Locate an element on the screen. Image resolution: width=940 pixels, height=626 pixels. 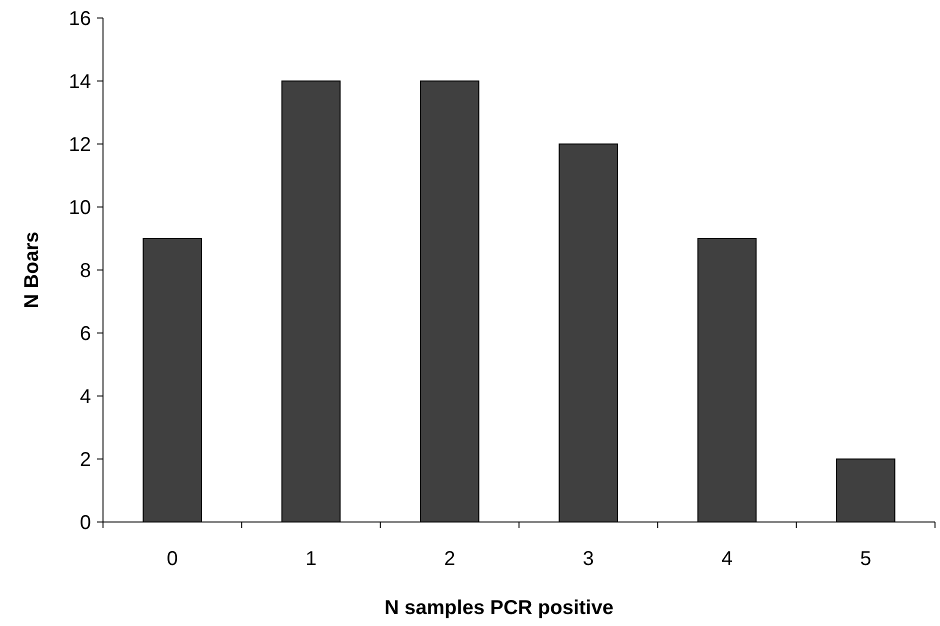
x-tick-label: 0 is located at coordinates (172, 559).